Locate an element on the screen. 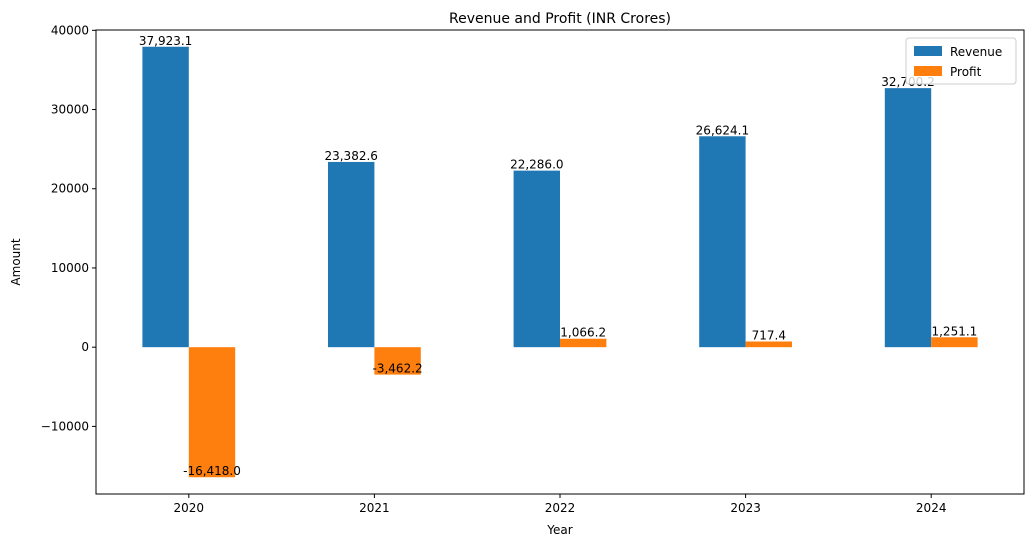  data-label-profit-2020: -16,418.0 is located at coordinates (212, 471).